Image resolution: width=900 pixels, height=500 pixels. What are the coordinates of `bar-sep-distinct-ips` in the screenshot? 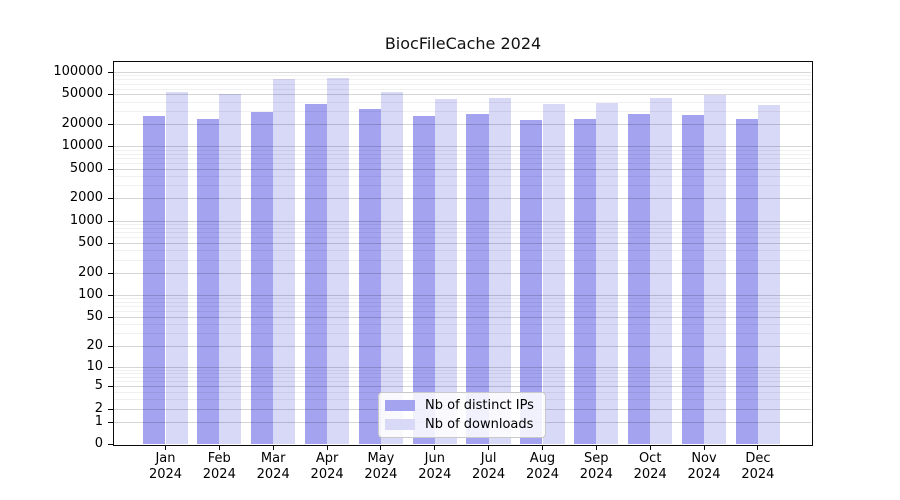 It's located at (585, 281).